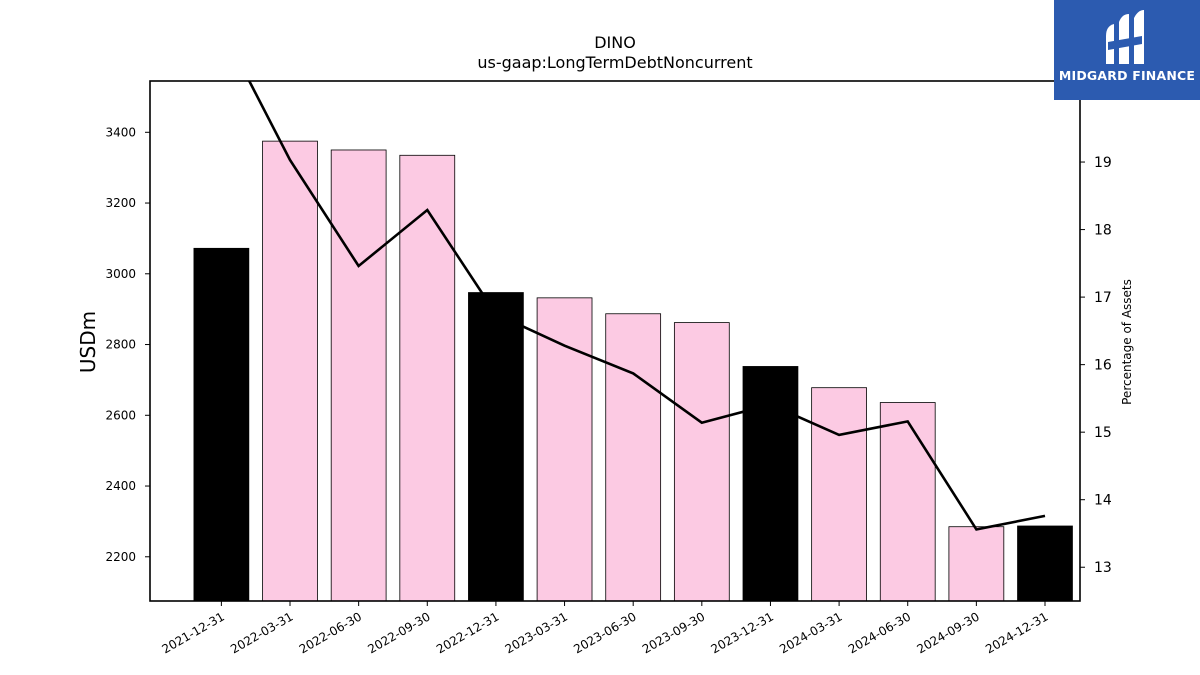 The height and width of the screenshot is (675, 1200). What do you see at coordinates (1103, 231) in the screenshot?
I see `y2-tick-label: 18` at bounding box center [1103, 231].